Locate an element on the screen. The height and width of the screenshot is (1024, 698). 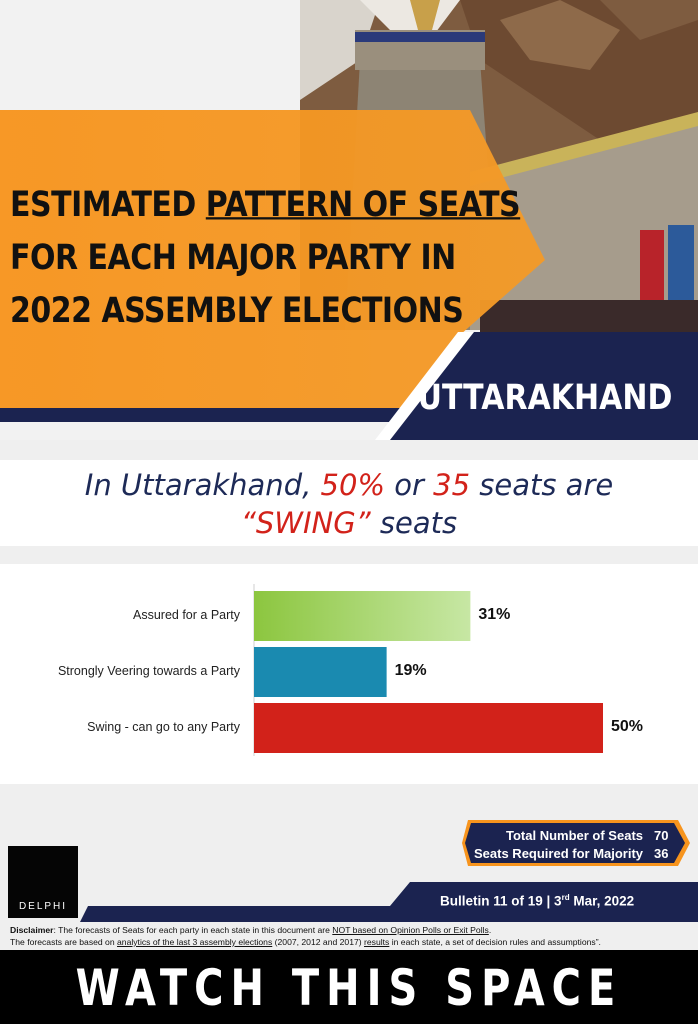
title-line-3: 2022 ASSEMBLY ELECTIONS is located at coordinates (237, 311).